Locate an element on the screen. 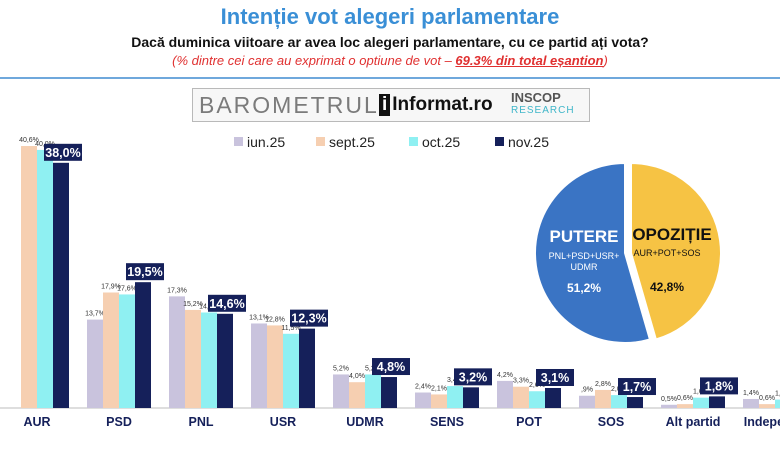 The width and height of the screenshot is (780, 470). data-label-independe-iun-25: 1,4% is located at coordinates (751, 393).